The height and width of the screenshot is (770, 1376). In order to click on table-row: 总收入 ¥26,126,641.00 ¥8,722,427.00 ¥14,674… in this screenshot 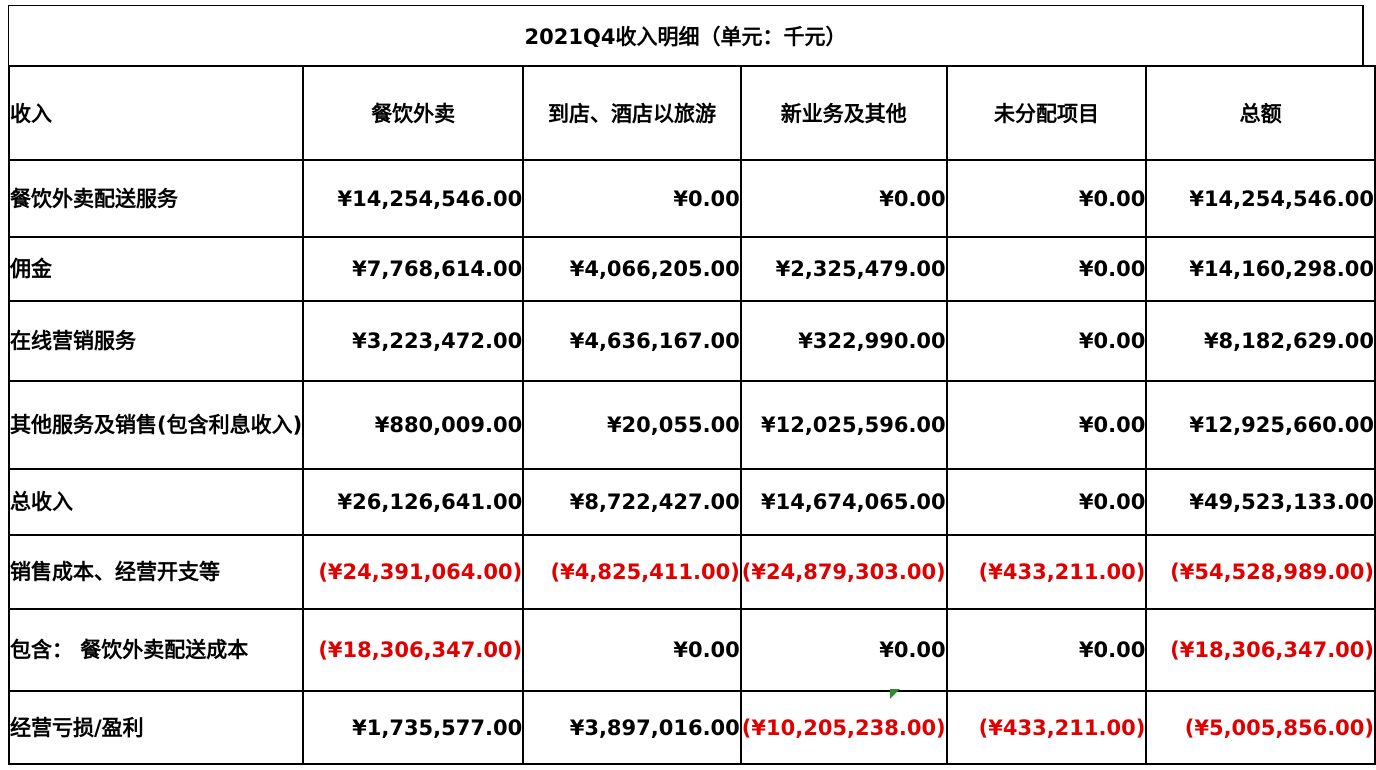, I will do `click(691, 502)`.